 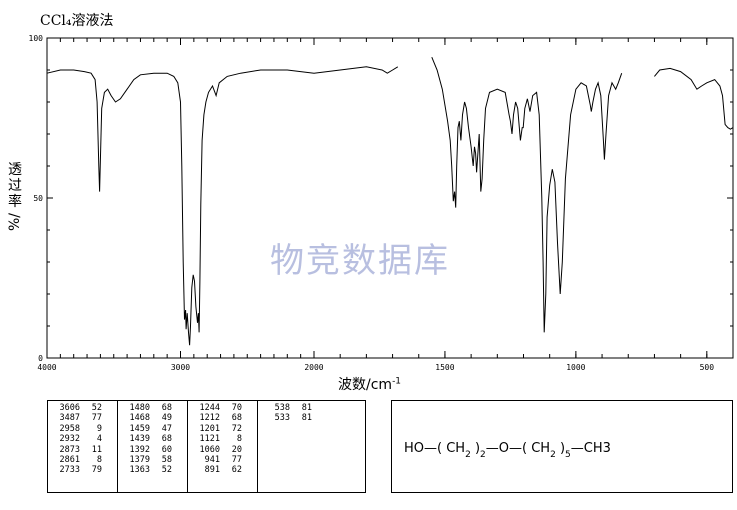 What do you see at coordinates (69, 418) in the screenshot?
I see `peak-wavenumber: 3487` at bounding box center [69, 418].